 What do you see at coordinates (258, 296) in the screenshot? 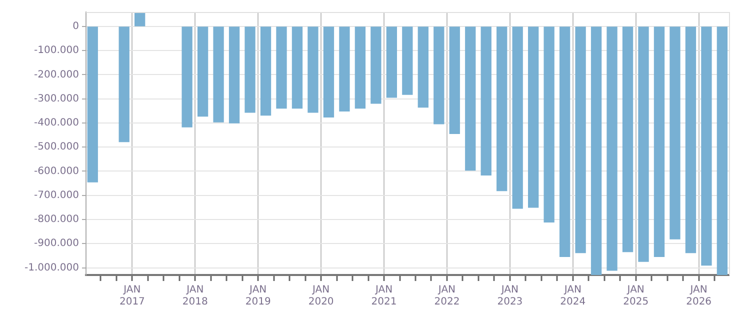
I see `x-tick-label: JAN 2019` at bounding box center [258, 296].